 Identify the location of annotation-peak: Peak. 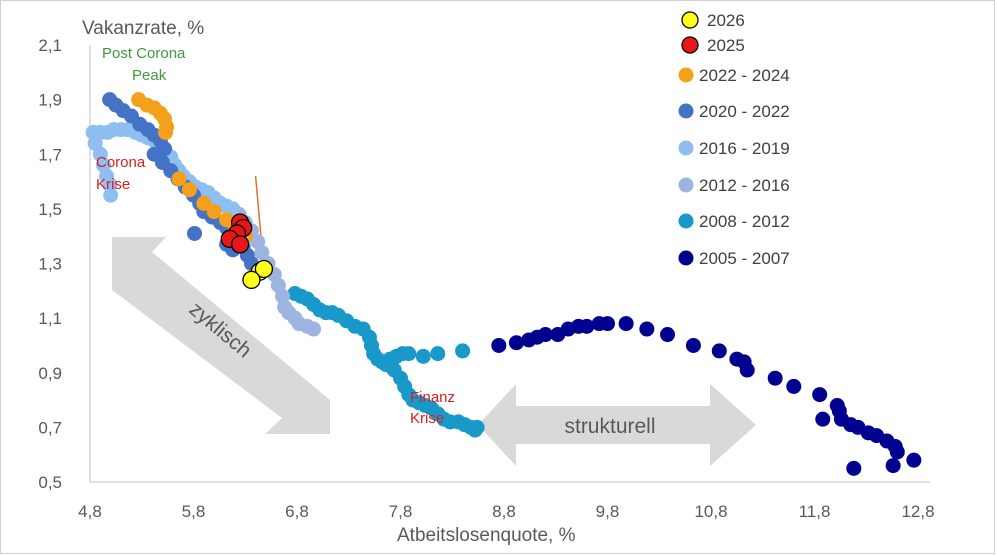
(149, 75).